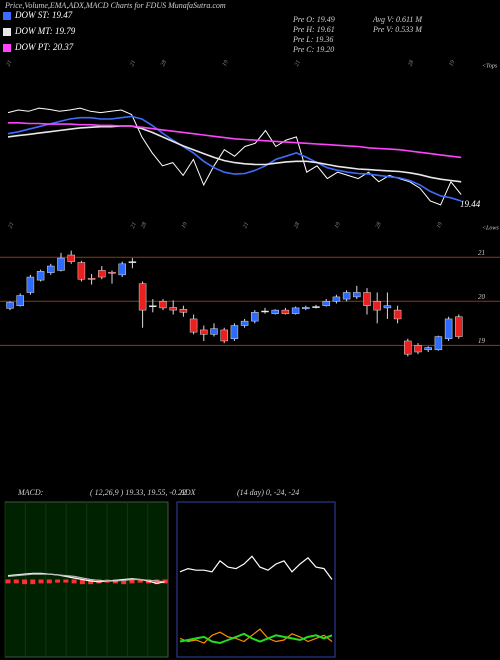 The height and width of the screenshot is (660, 500). Describe the element at coordinates (397, 29) in the screenshot. I see `pre-volume: Pre V: 0.533 M` at that location.